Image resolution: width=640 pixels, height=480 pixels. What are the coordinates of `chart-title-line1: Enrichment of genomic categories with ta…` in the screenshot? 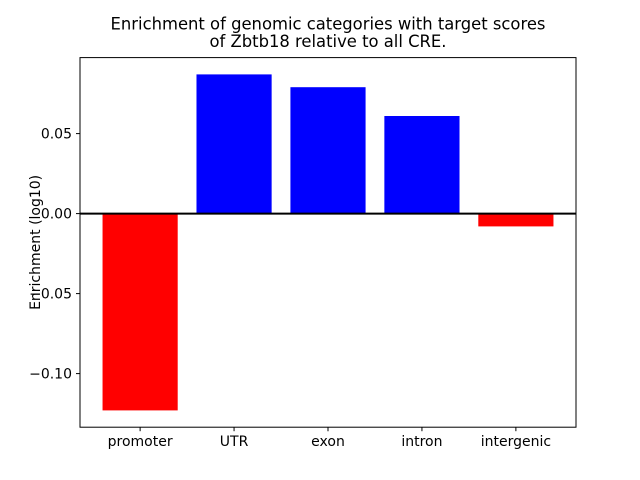 It's located at (328, 24).